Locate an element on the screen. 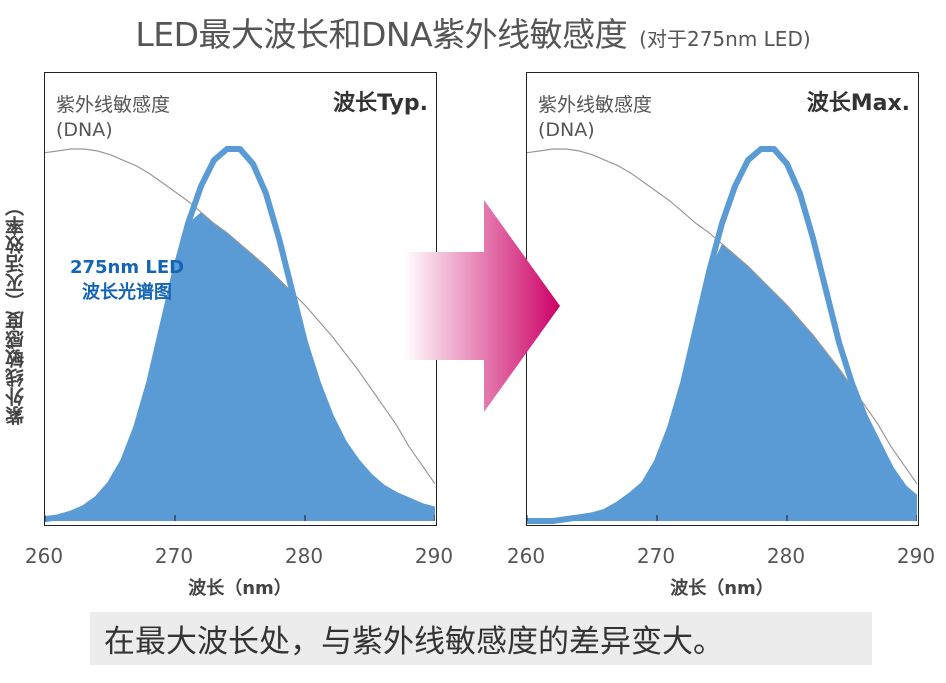  x-ticks-max: 260 270 280 290 is located at coordinates (721, 559).